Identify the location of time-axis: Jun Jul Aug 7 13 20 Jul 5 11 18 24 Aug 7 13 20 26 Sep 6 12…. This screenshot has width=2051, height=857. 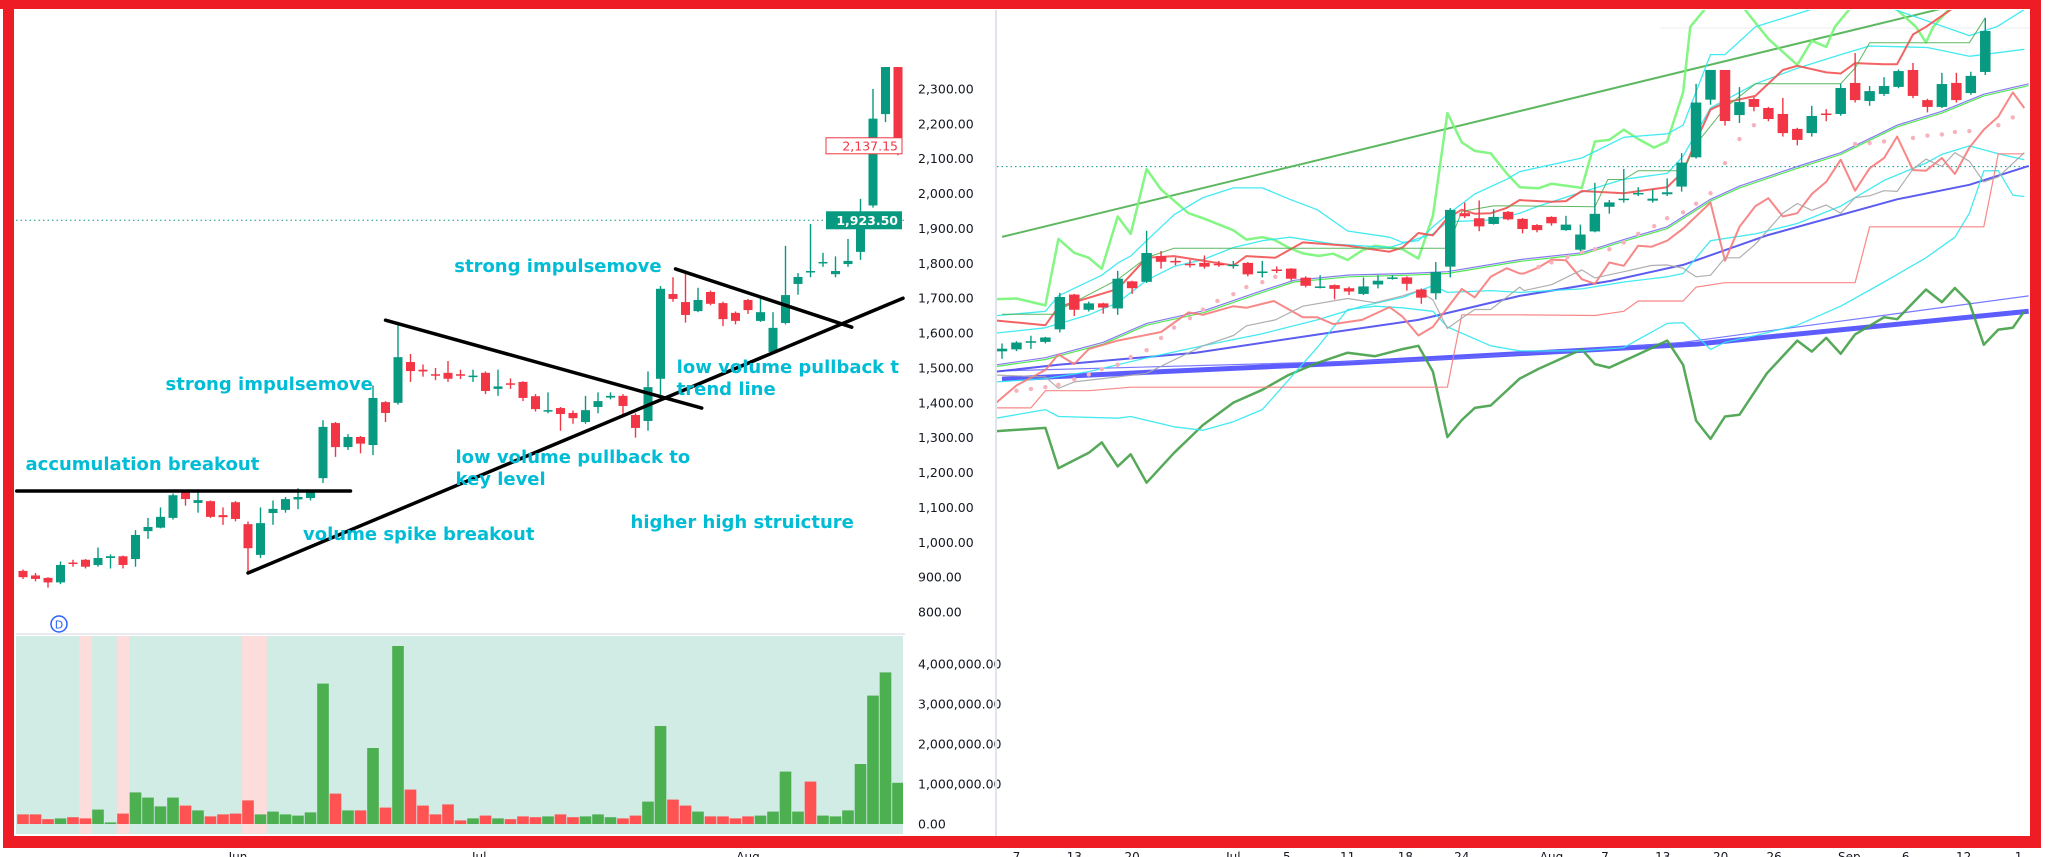
(1125, 853).